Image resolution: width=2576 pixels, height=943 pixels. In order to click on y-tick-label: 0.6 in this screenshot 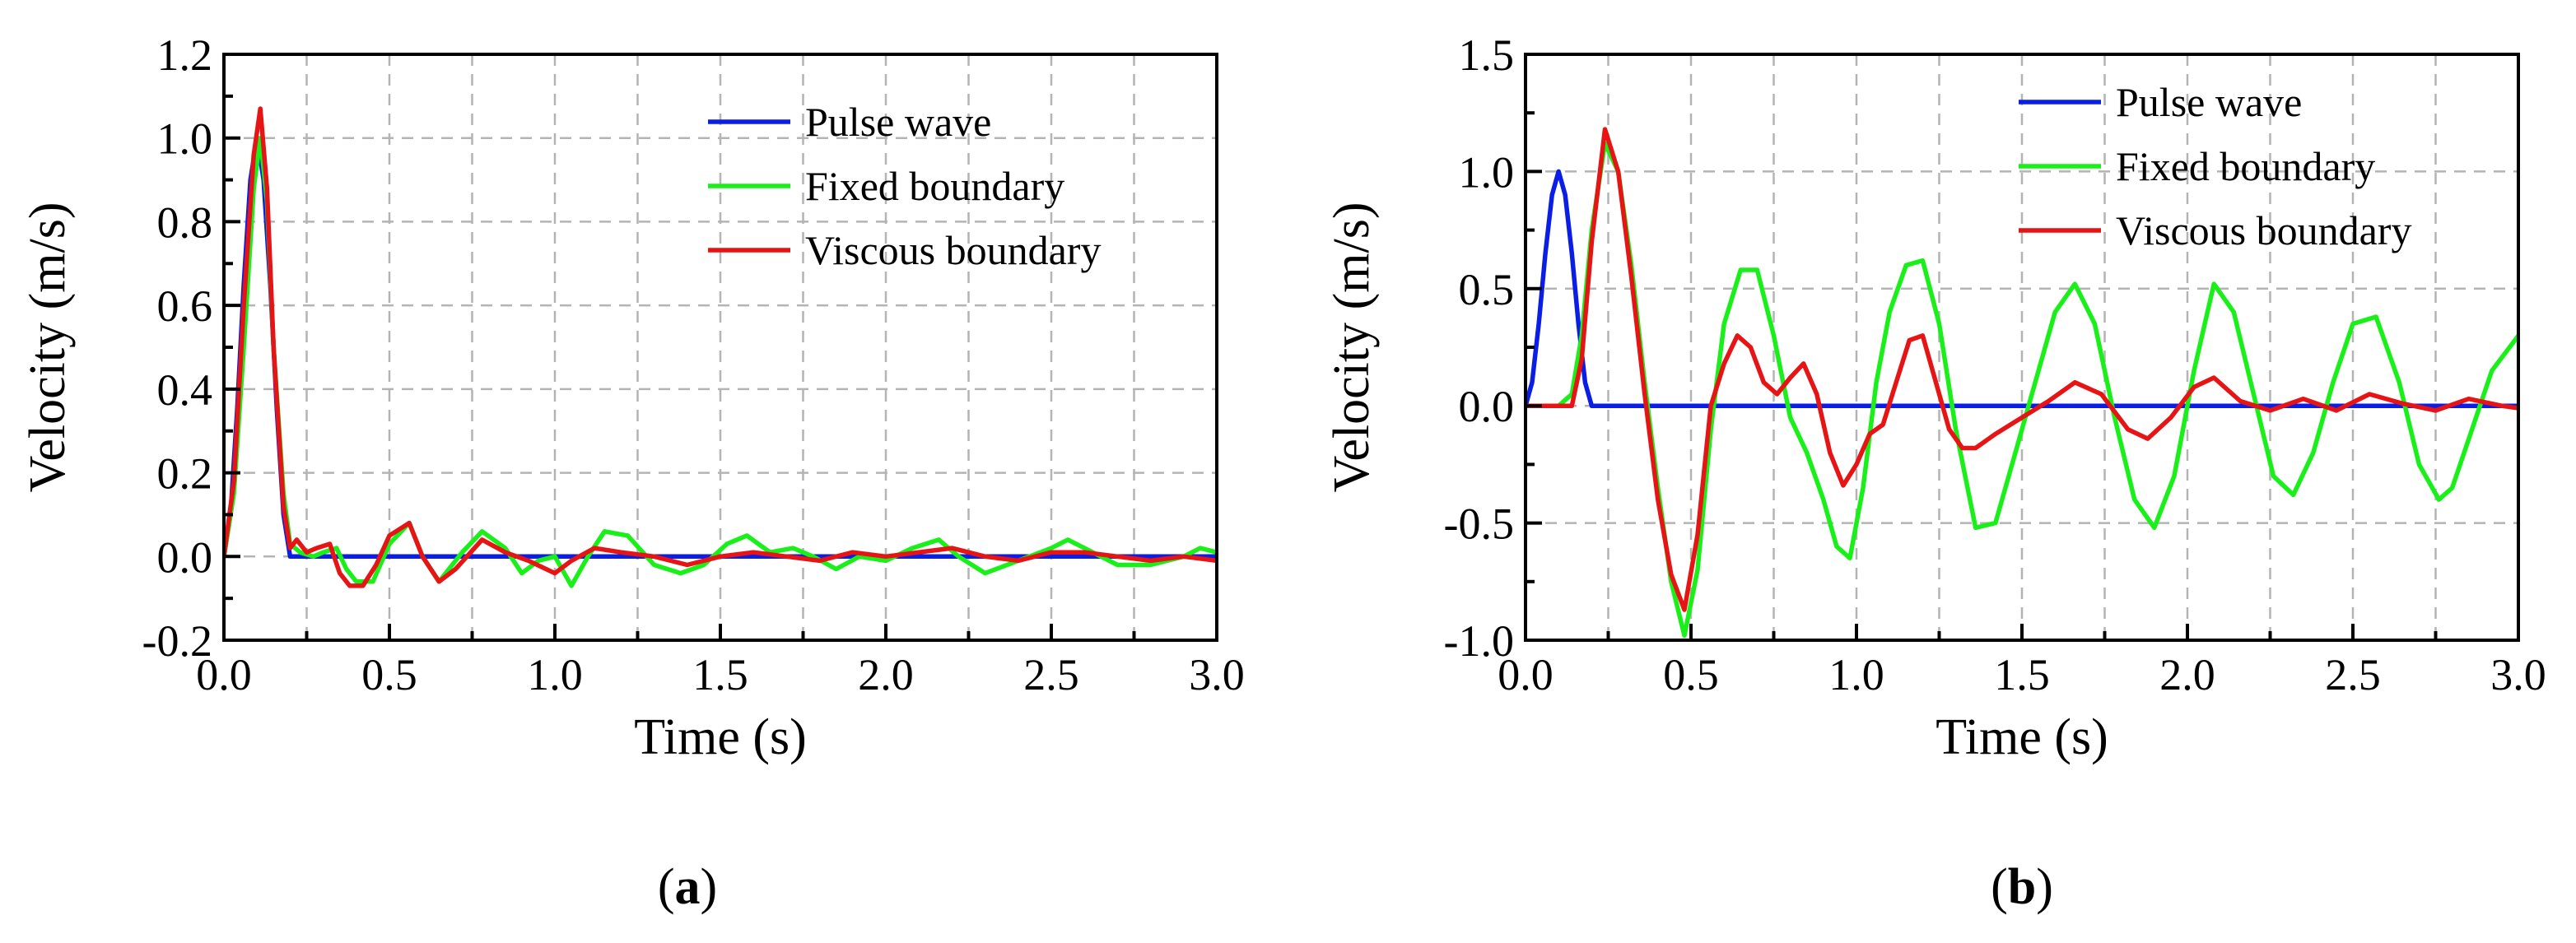, I will do `click(185, 306)`.